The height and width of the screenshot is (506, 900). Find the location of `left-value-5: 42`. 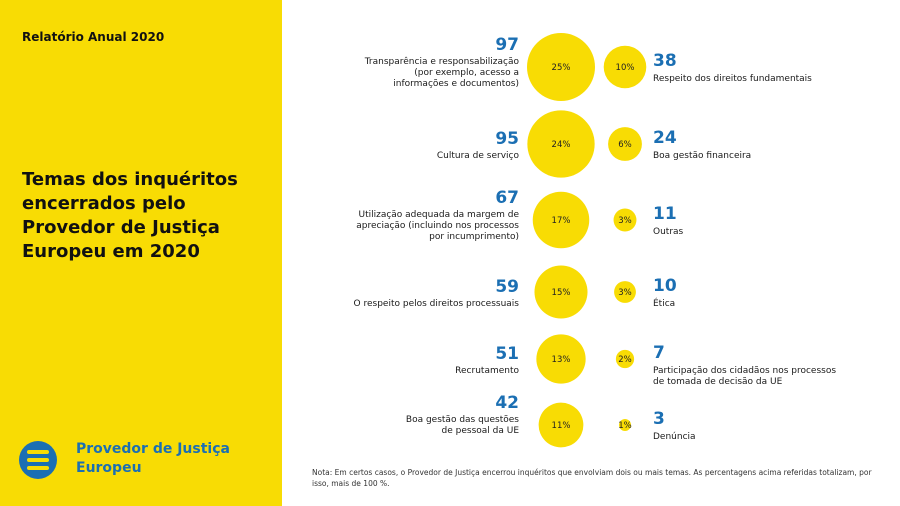

left-value-5: 42 is located at coordinates (507, 403).